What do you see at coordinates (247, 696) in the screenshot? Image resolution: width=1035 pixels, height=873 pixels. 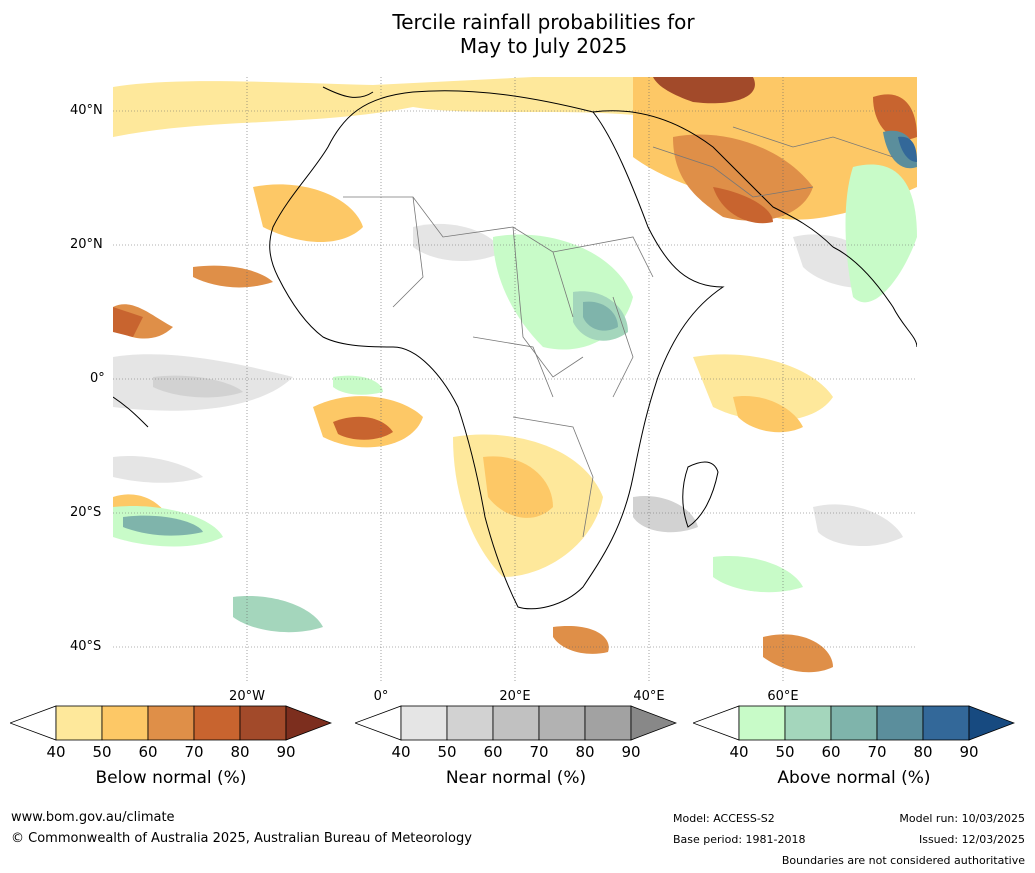 I see `lon-label-20w: 20°W` at bounding box center [247, 696].